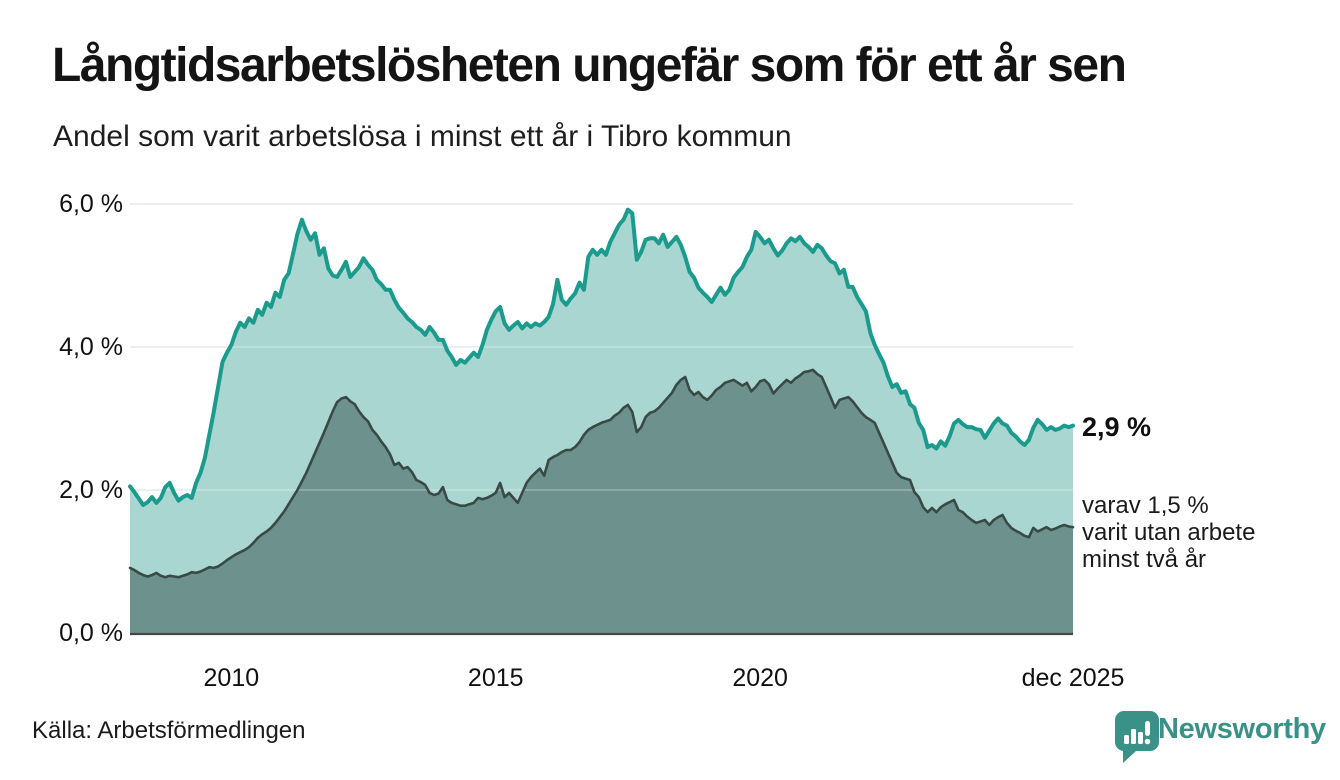 The height and width of the screenshot is (780, 1340). I want to click on y-axis-tick-6: 6,0 %, so click(91, 204).